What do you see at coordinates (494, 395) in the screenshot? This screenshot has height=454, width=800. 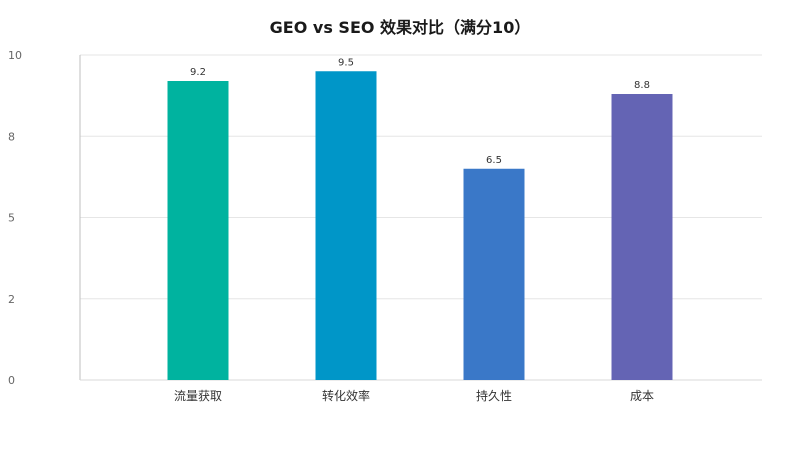 I see `x-tick-label: 持久性` at bounding box center [494, 395].